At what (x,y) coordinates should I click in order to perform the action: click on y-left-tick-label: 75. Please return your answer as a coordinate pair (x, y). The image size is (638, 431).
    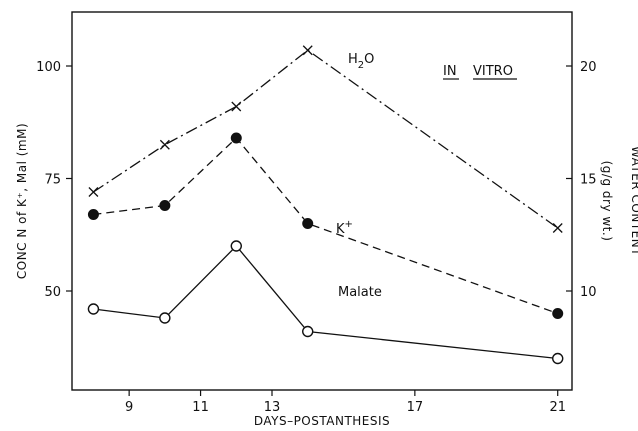
    Looking at the image, I should click on (52, 180).